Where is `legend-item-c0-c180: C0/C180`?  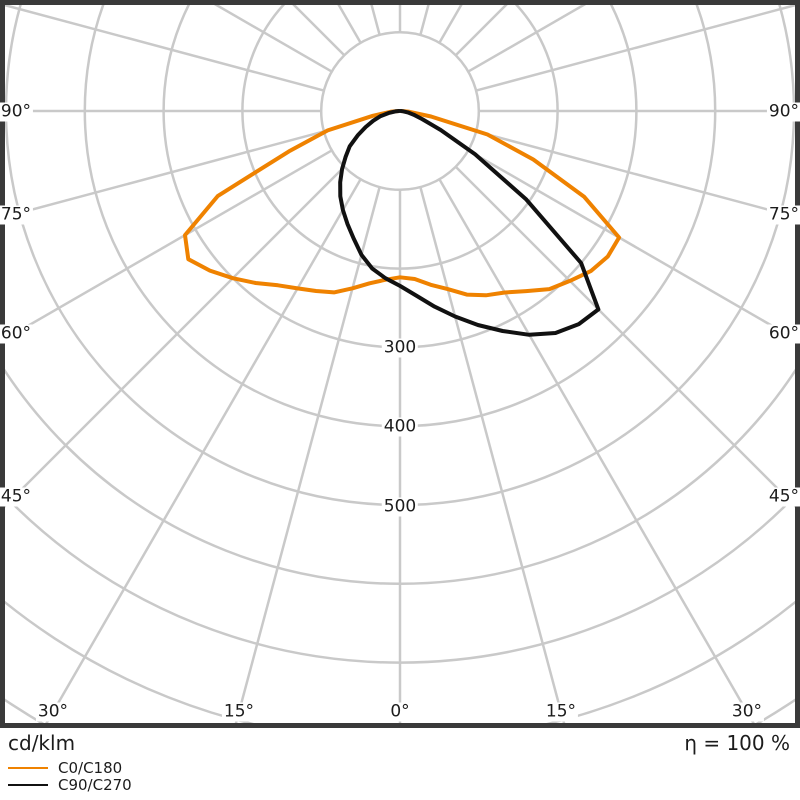 legend-item-c0-c180: C0/C180 is located at coordinates (70, 768).